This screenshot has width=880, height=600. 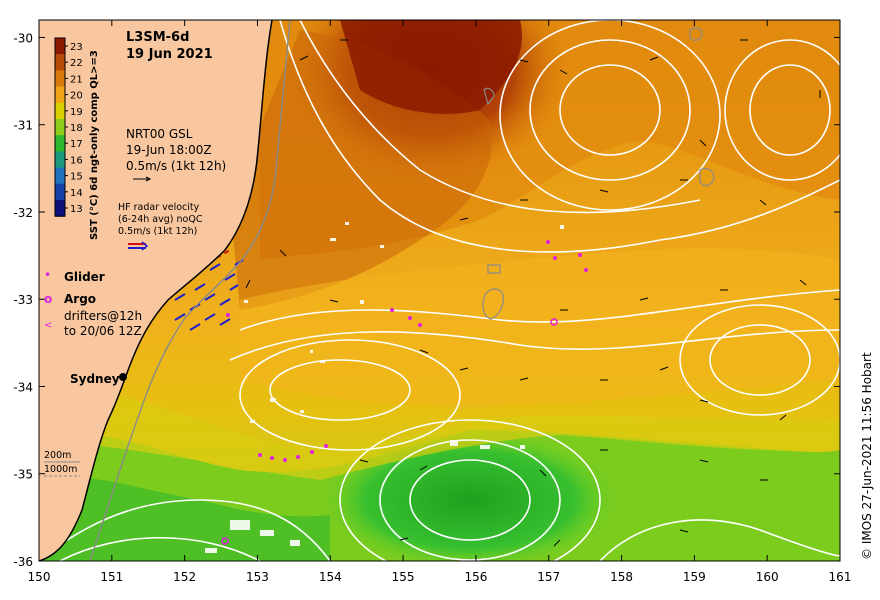 I want to click on argo-legend-icon: o, so click(x=48, y=299).